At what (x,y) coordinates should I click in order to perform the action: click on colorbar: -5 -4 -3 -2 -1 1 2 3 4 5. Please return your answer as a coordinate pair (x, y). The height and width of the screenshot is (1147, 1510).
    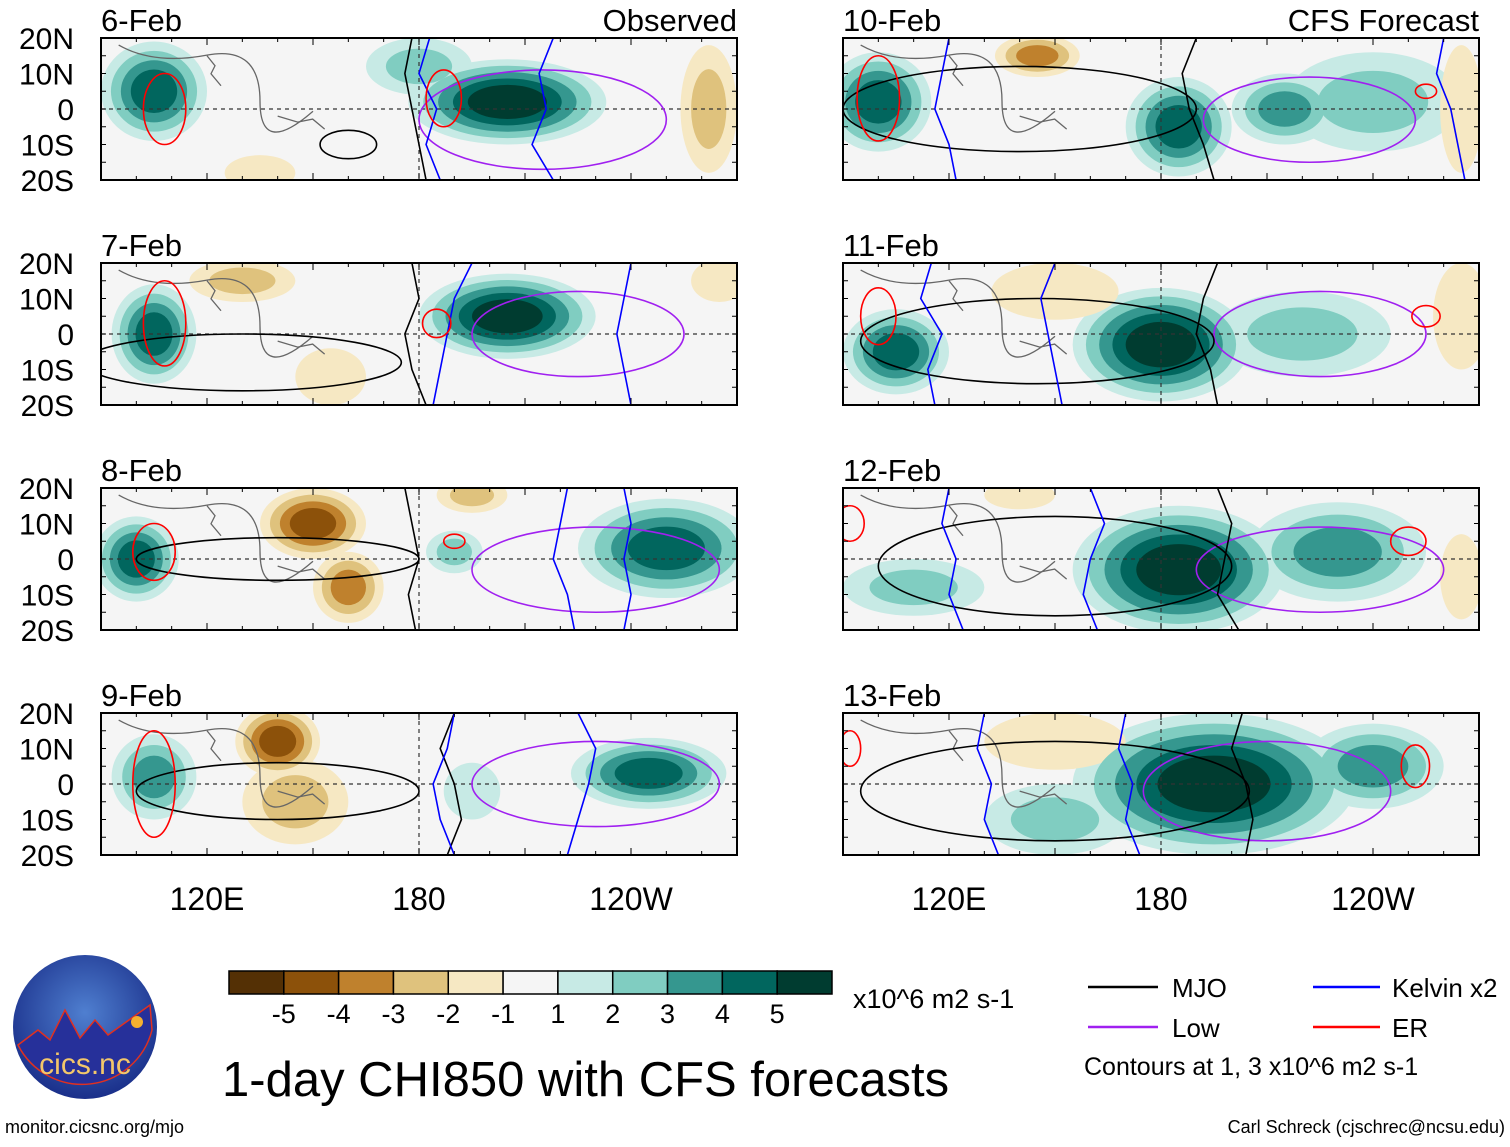
    Looking at the image, I should click on (530, 999).